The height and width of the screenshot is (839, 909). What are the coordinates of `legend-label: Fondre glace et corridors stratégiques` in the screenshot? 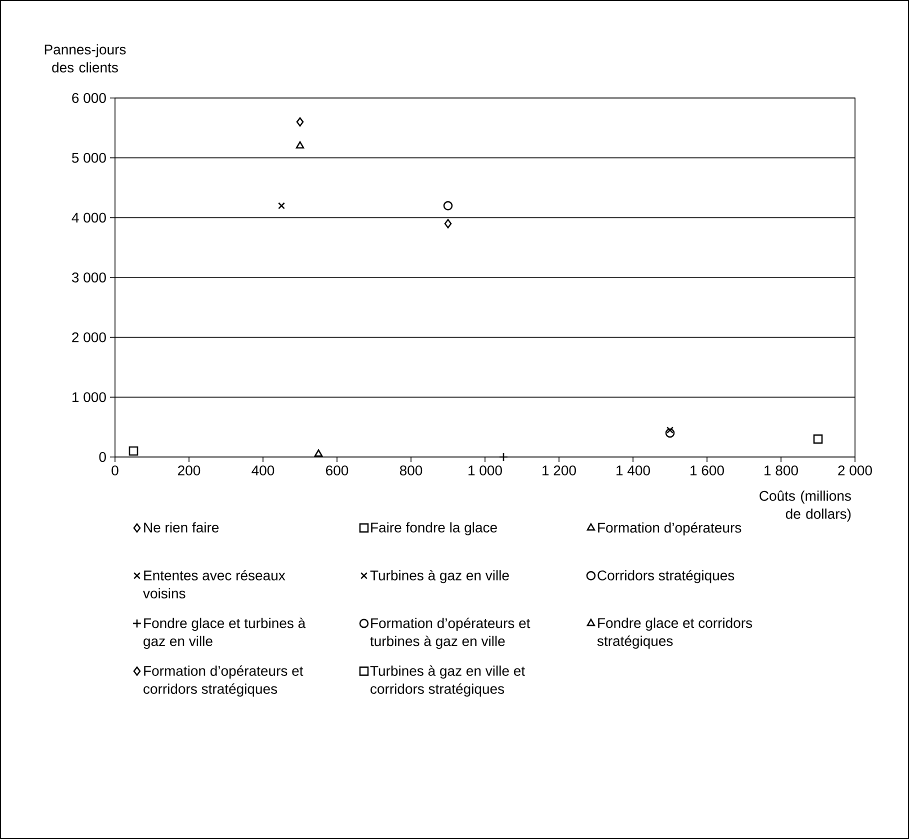 It's located at (674, 633).